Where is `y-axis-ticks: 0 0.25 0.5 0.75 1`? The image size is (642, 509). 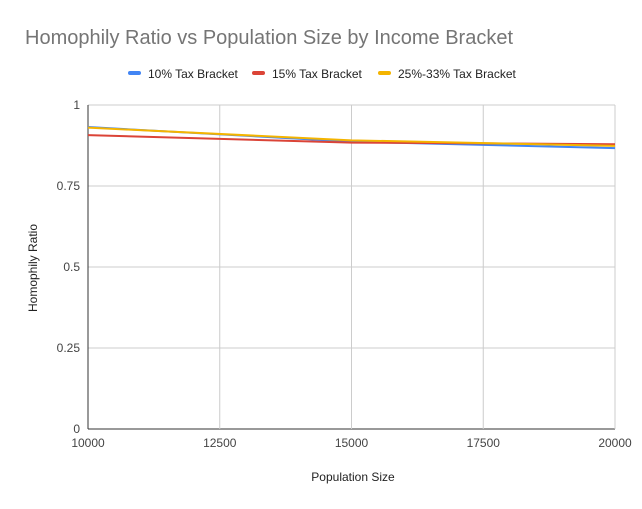
y-axis-ticks: 0 0.25 0.5 0.75 1 is located at coordinates (69, 267).